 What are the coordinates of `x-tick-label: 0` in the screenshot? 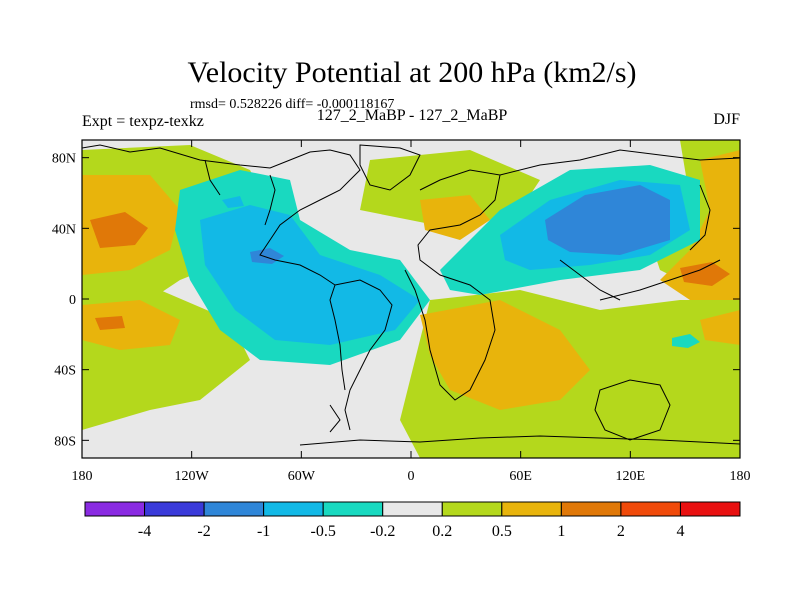 It's located at (411, 476).